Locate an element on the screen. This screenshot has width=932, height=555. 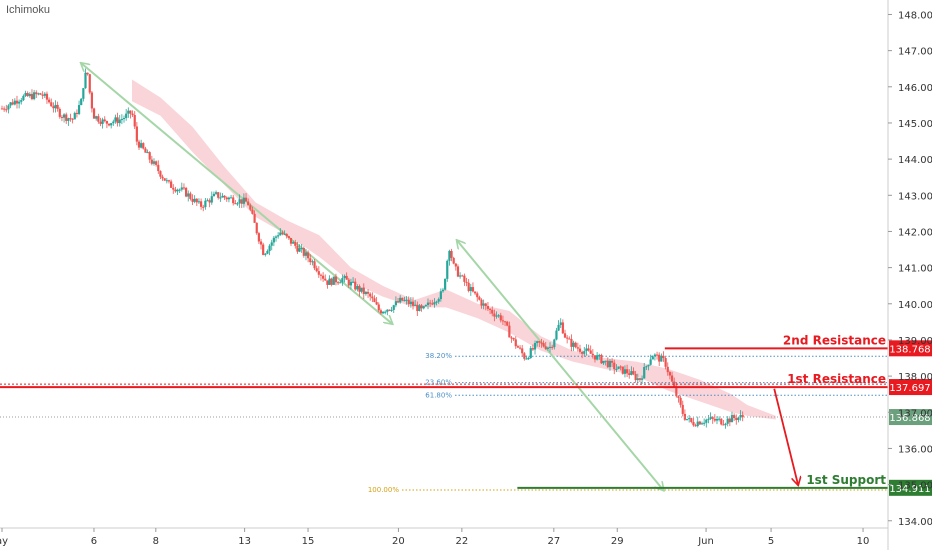
x-tick-label: 15 is located at coordinates (308, 541).